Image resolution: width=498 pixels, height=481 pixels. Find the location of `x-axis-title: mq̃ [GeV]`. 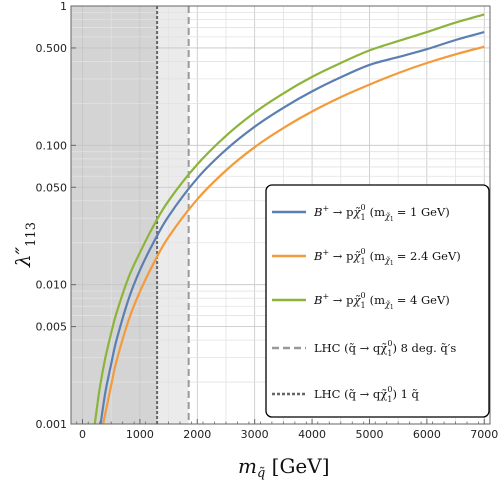

x-axis-title: mq̃ [GeV] is located at coordinates (284, 467).